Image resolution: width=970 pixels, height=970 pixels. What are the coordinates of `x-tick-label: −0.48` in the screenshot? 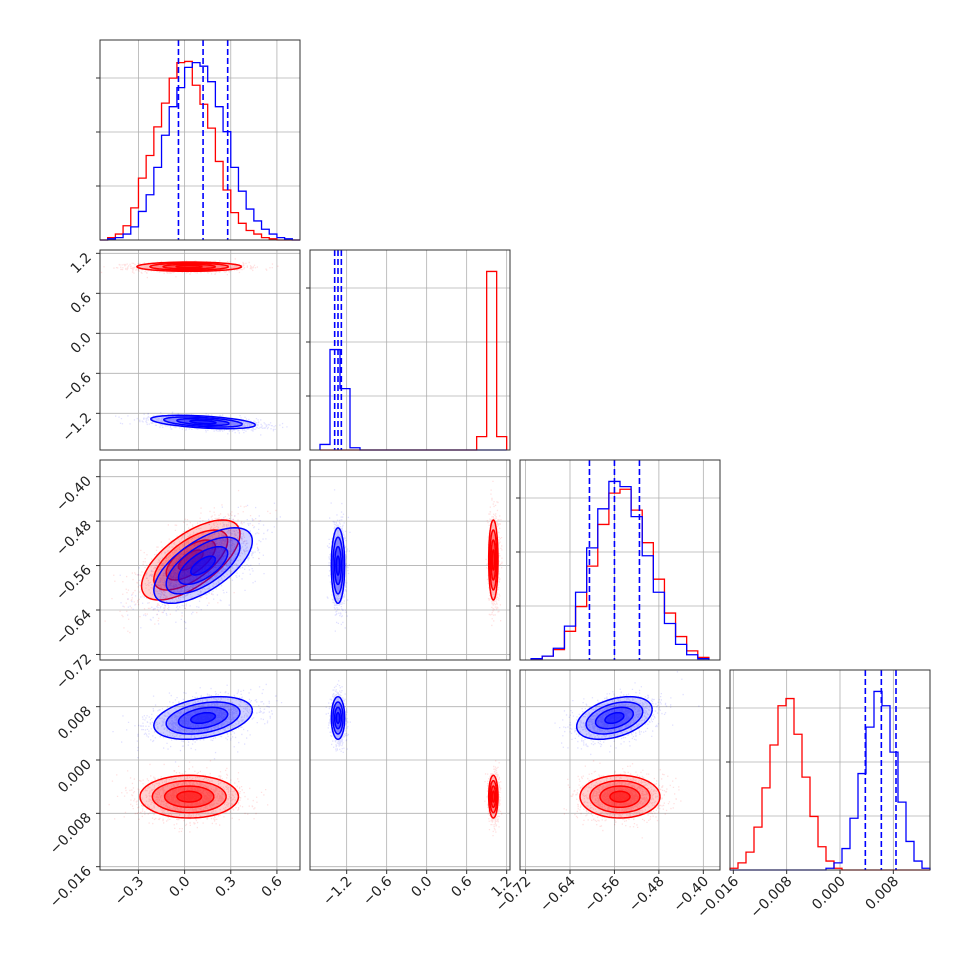 It's located at (647, 895).